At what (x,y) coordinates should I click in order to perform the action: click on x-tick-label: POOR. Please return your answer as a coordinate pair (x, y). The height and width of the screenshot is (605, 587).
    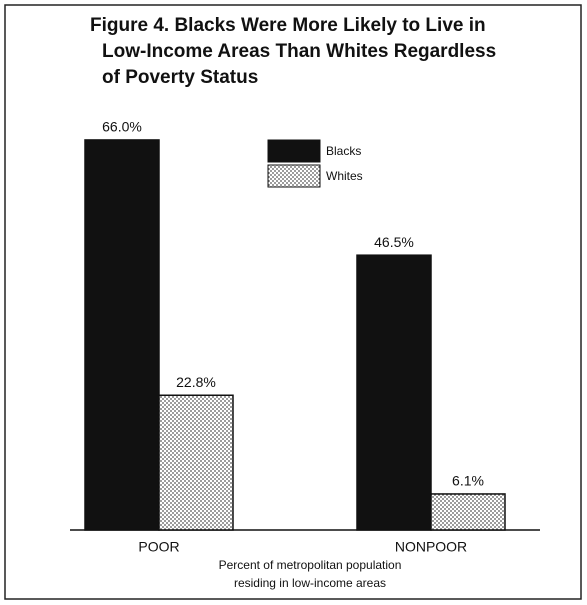
    Looking at the image, I should click on (158, 547).